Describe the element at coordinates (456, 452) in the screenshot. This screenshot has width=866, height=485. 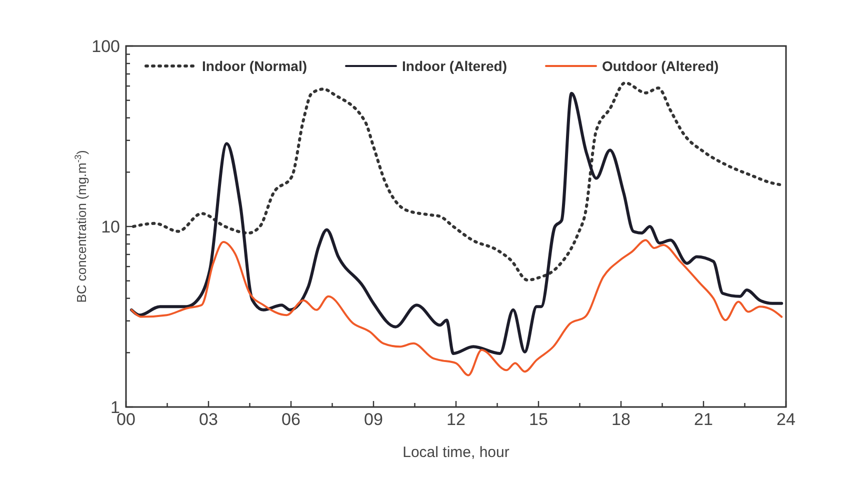
I see `x-axis-title: Local time, hour` at that location.